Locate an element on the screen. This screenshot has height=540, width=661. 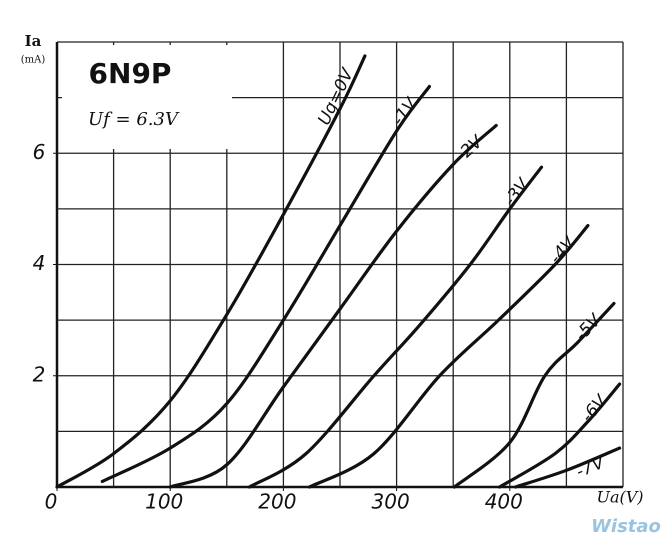
watermark: Wistao is located at coordinates (626, 526).